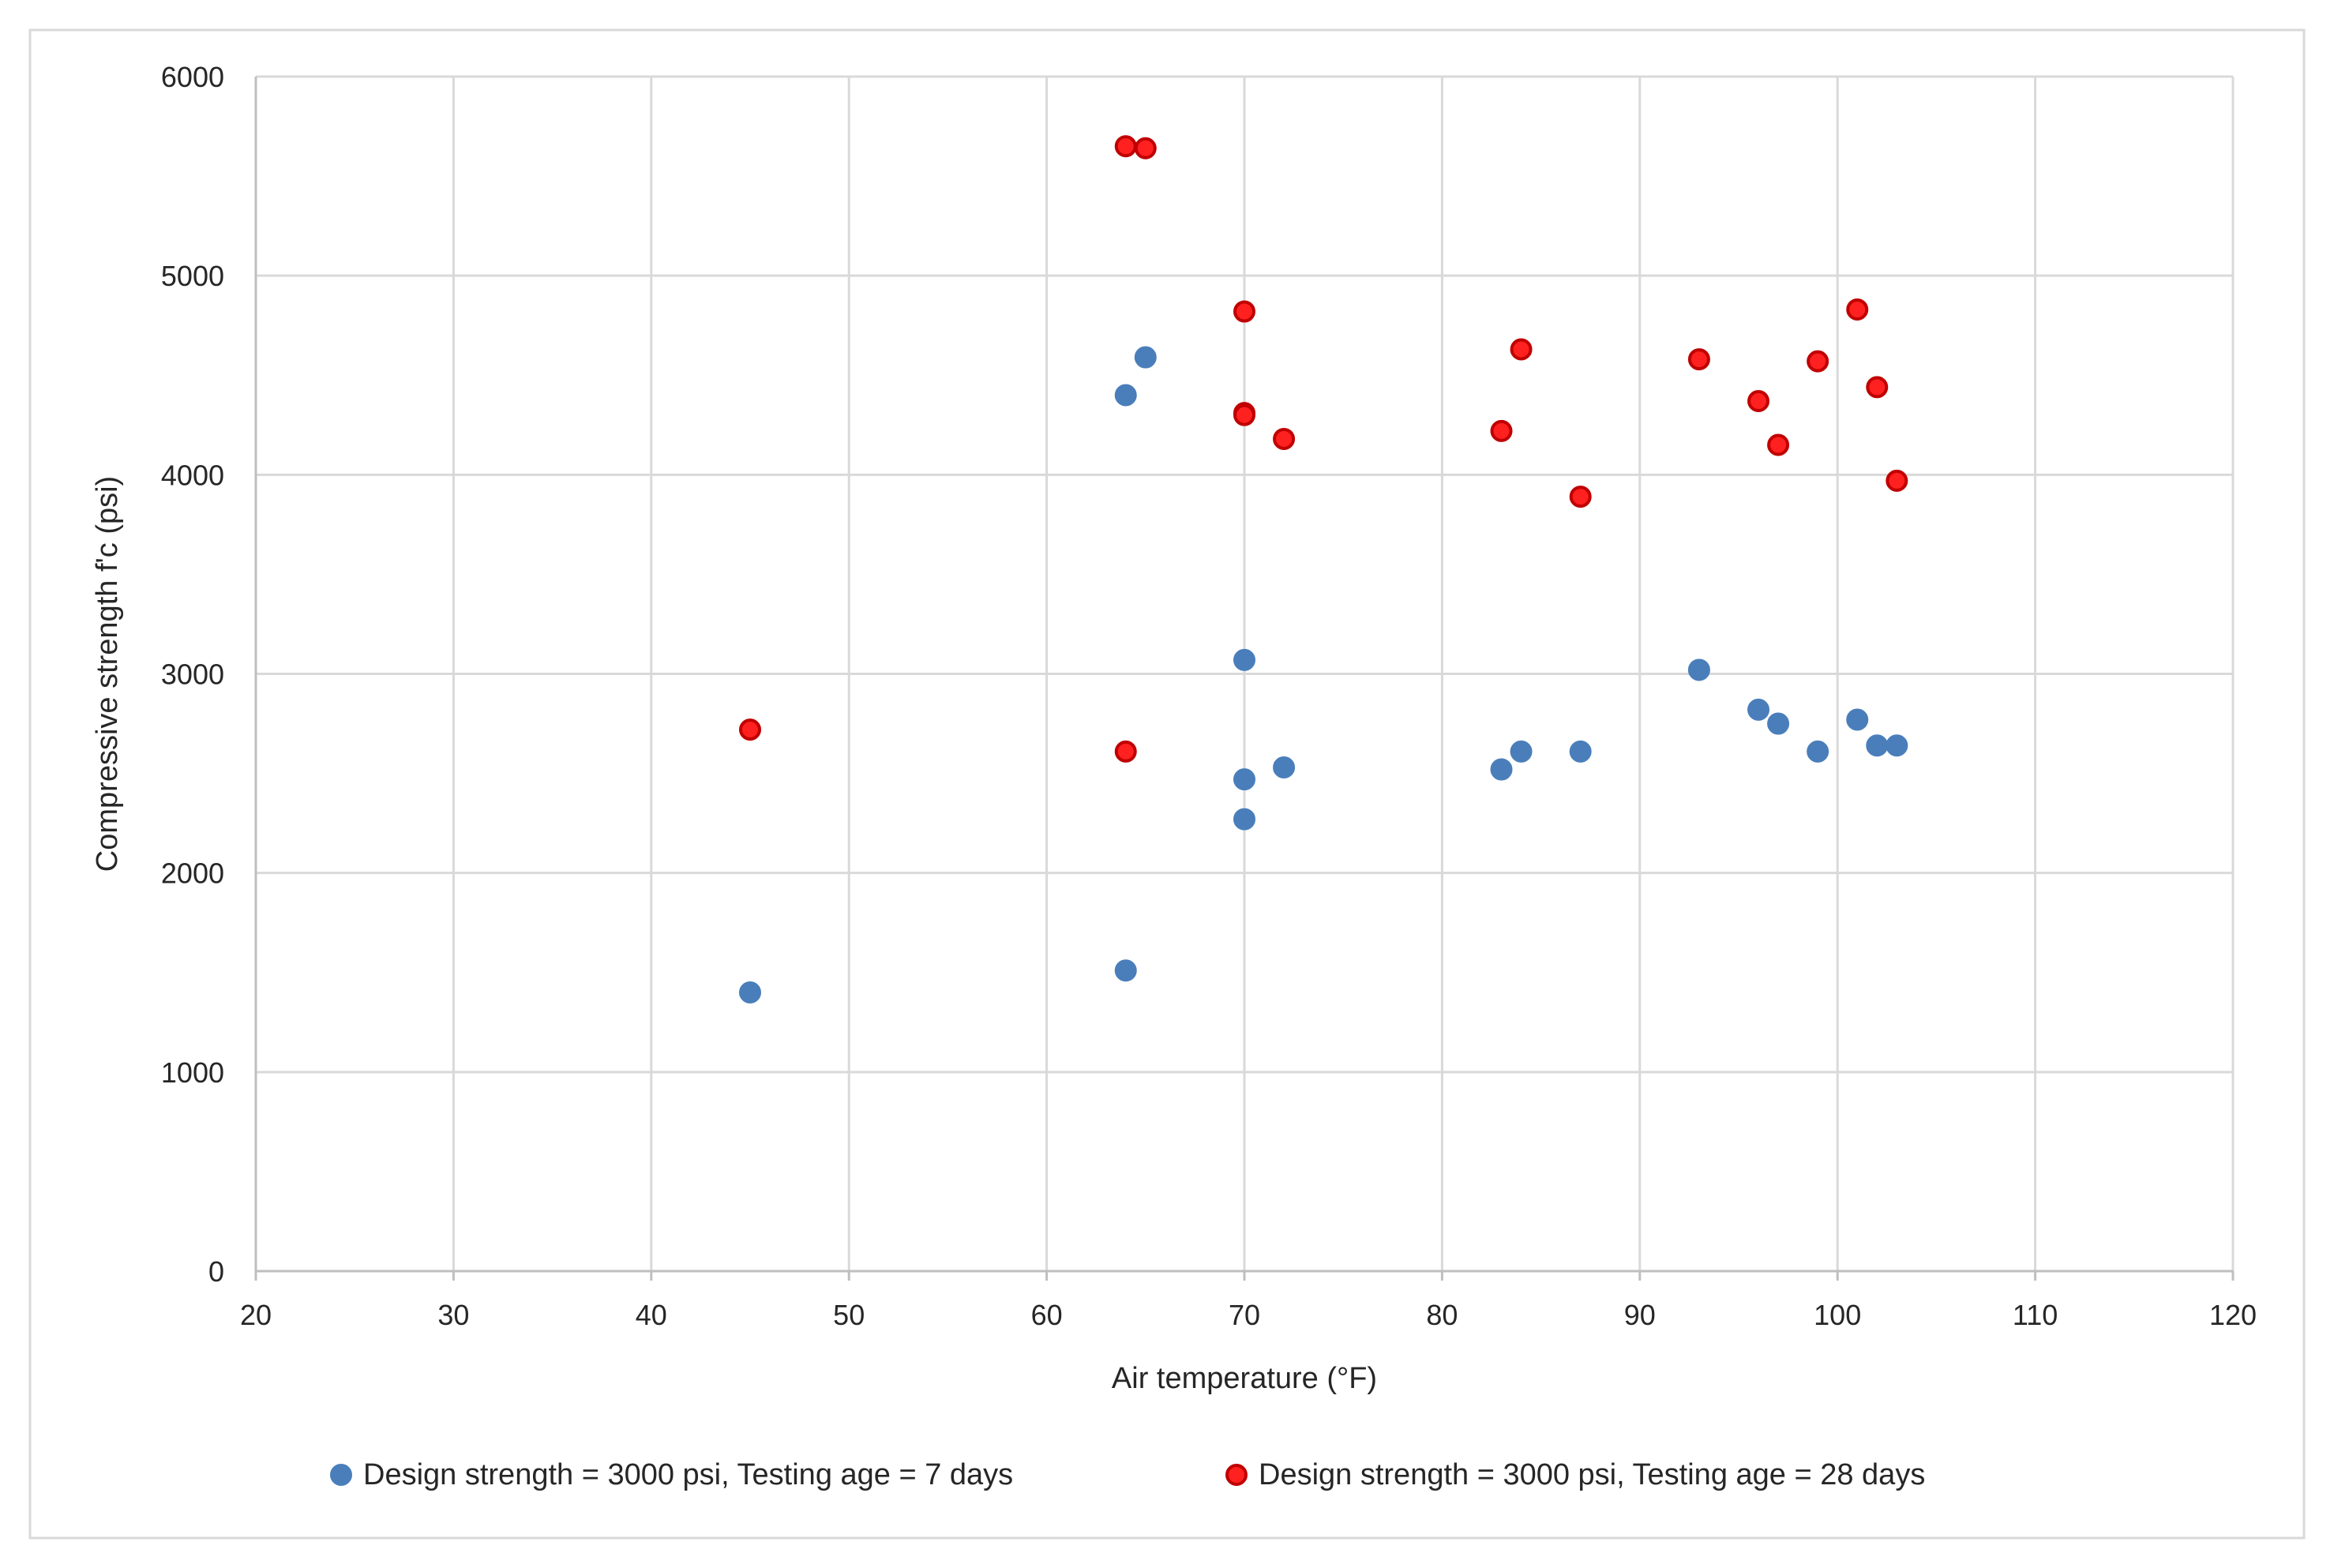  I want to click on y-tick-label: 4000, so click(192, 475).